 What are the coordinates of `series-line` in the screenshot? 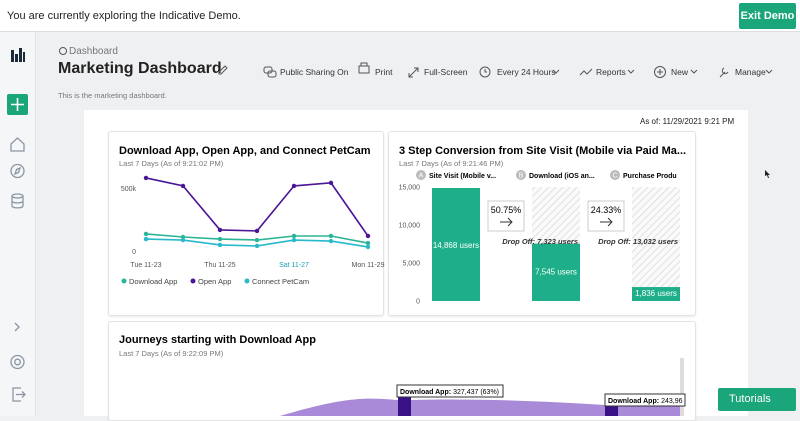 It's located at (257, 207).